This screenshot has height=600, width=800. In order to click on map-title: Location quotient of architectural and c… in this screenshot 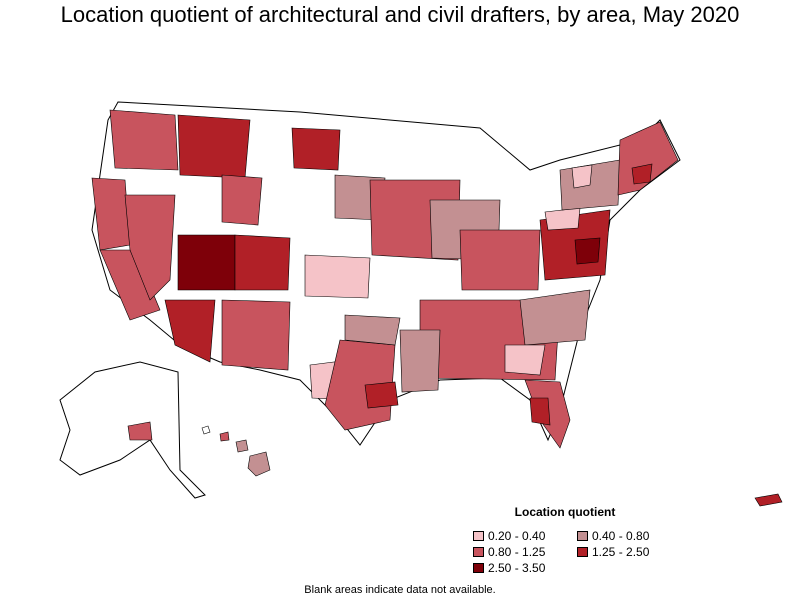, I will do `click(400, 14)`.